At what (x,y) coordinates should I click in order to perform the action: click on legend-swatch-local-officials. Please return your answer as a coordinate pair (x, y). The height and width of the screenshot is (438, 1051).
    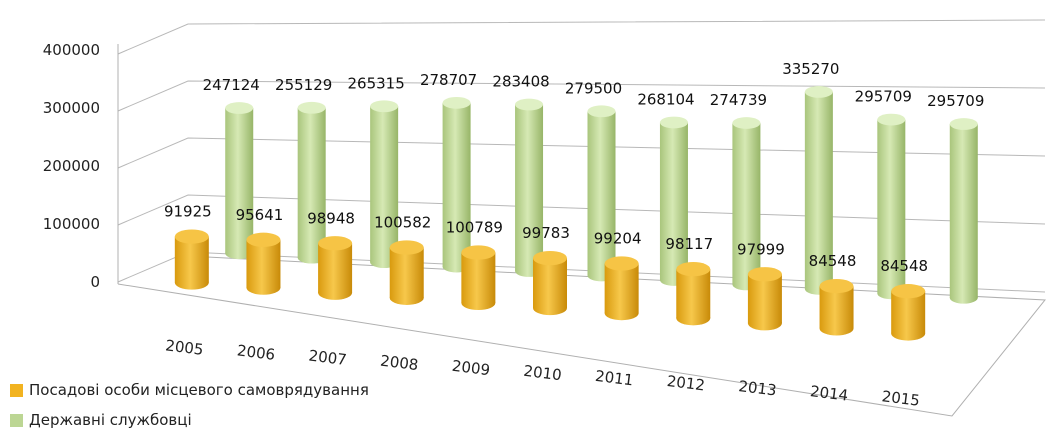
    Looking at the image, I should click on (16, 390).